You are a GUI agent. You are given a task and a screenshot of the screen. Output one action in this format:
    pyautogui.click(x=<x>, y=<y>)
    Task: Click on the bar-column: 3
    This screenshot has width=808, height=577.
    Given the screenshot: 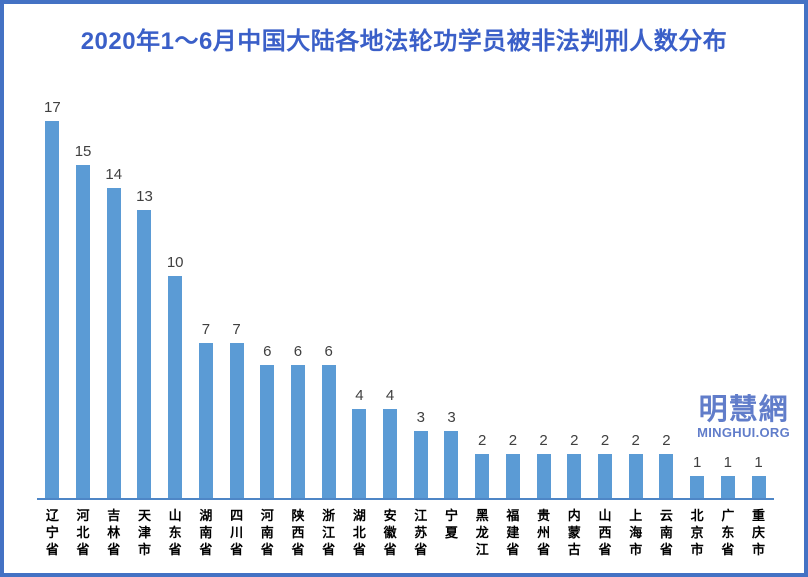 What is the action you would take?
    pyautogui.click(x=451, y=280)
    